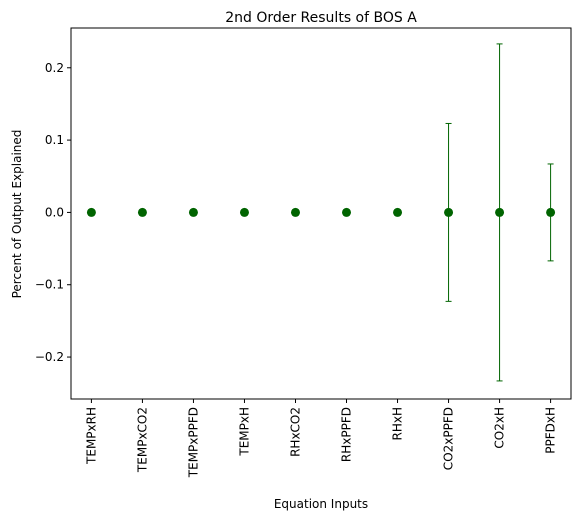  What do you see at coordinates (244, 432) in the screenshot?
I see `x-tick-label: TEMPxH` at bounding box center [244, 432].